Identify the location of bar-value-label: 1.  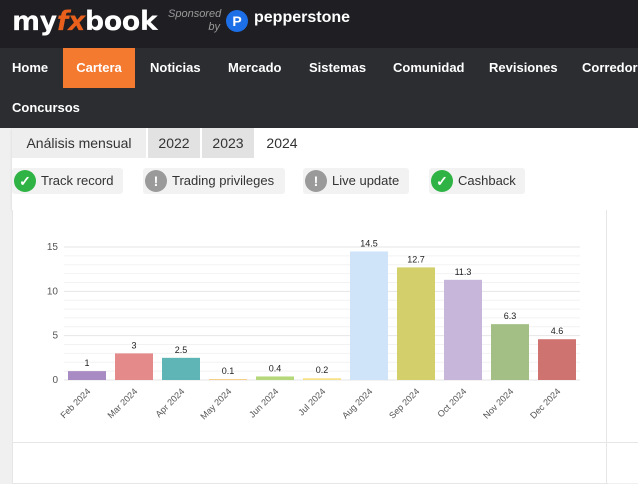
(86, 363).